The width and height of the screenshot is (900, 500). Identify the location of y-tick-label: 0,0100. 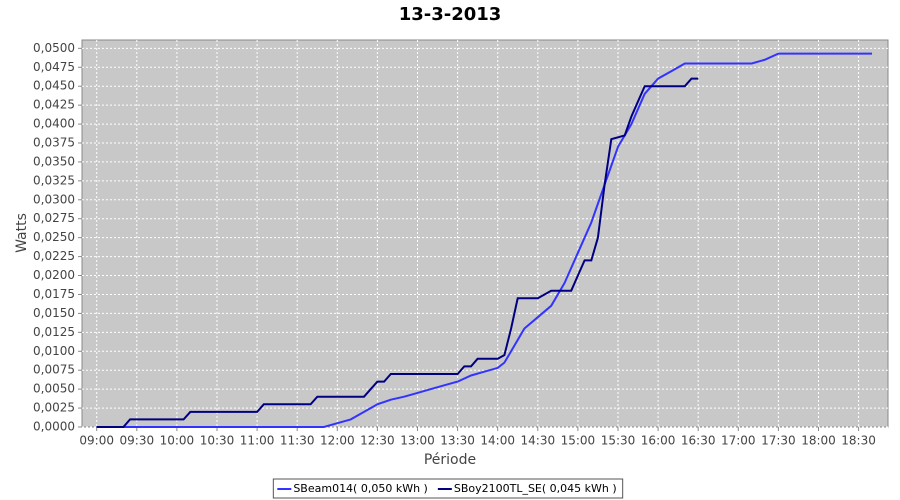
(54, 351).